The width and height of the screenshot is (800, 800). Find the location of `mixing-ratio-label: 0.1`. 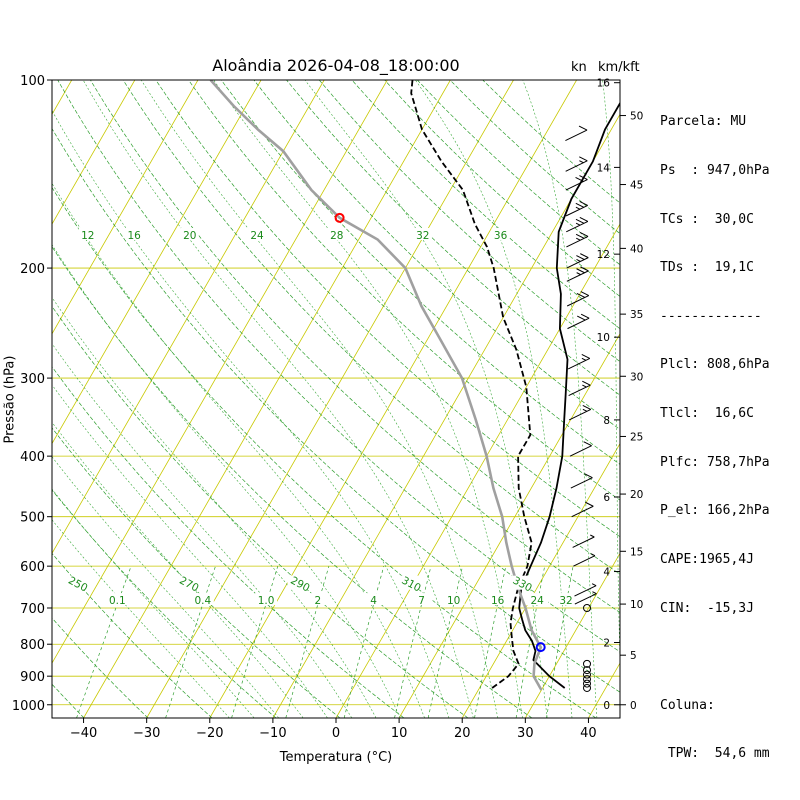

mixing-ratio-label: 0.1 is located at coordinates (117, 601).